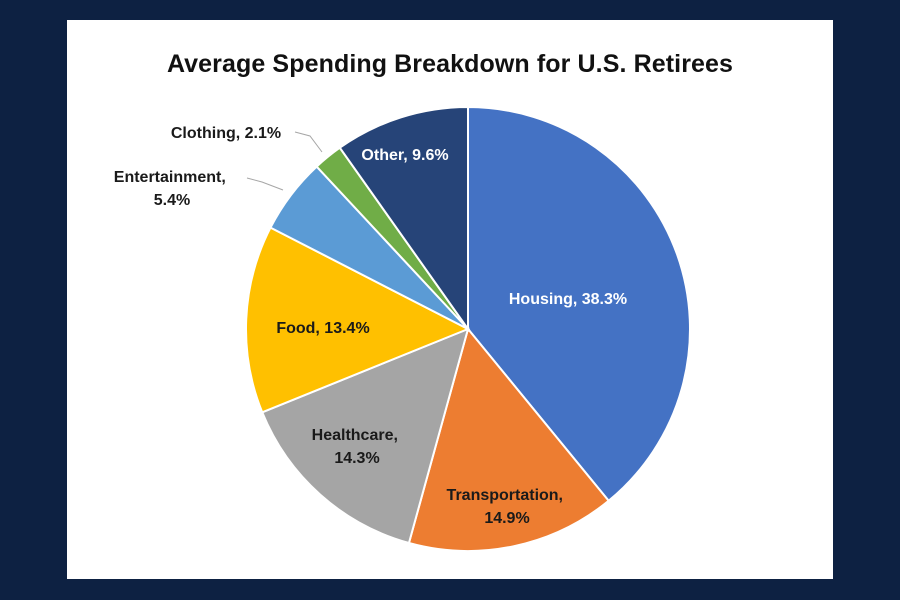 The image size is (900, 600). Describe the element at coordinates (403, 219) in the screenshot. I see `slice-other` at that location.